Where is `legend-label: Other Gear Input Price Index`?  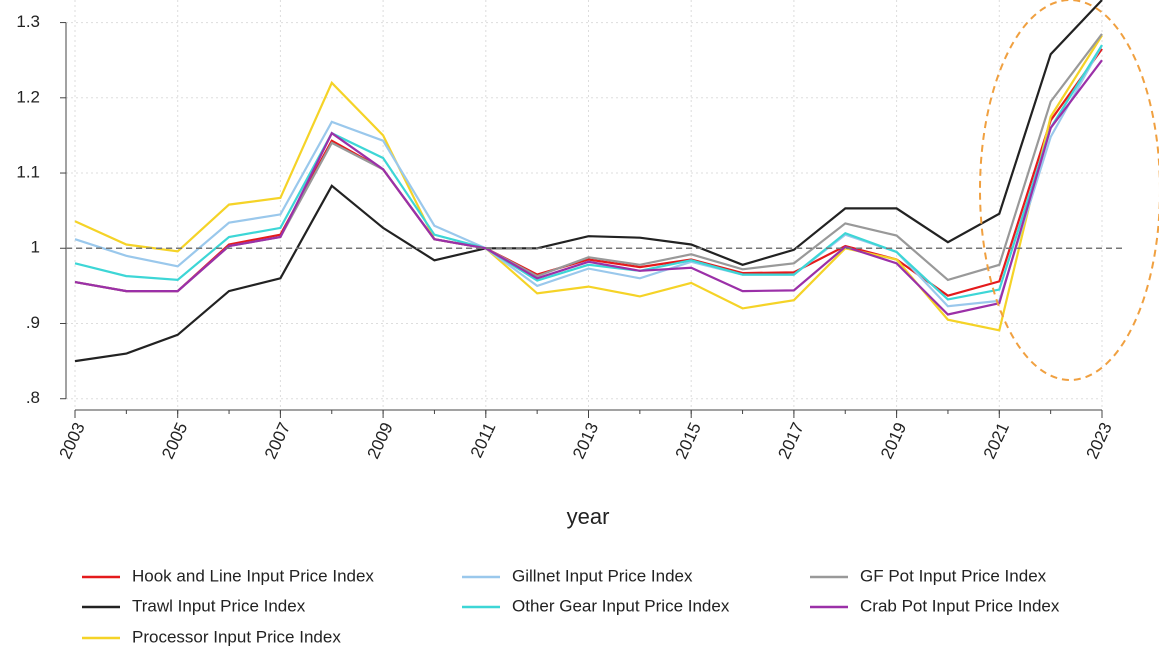 legend-label: Other Gear Input Price Index is located at coordinates (621, 605).